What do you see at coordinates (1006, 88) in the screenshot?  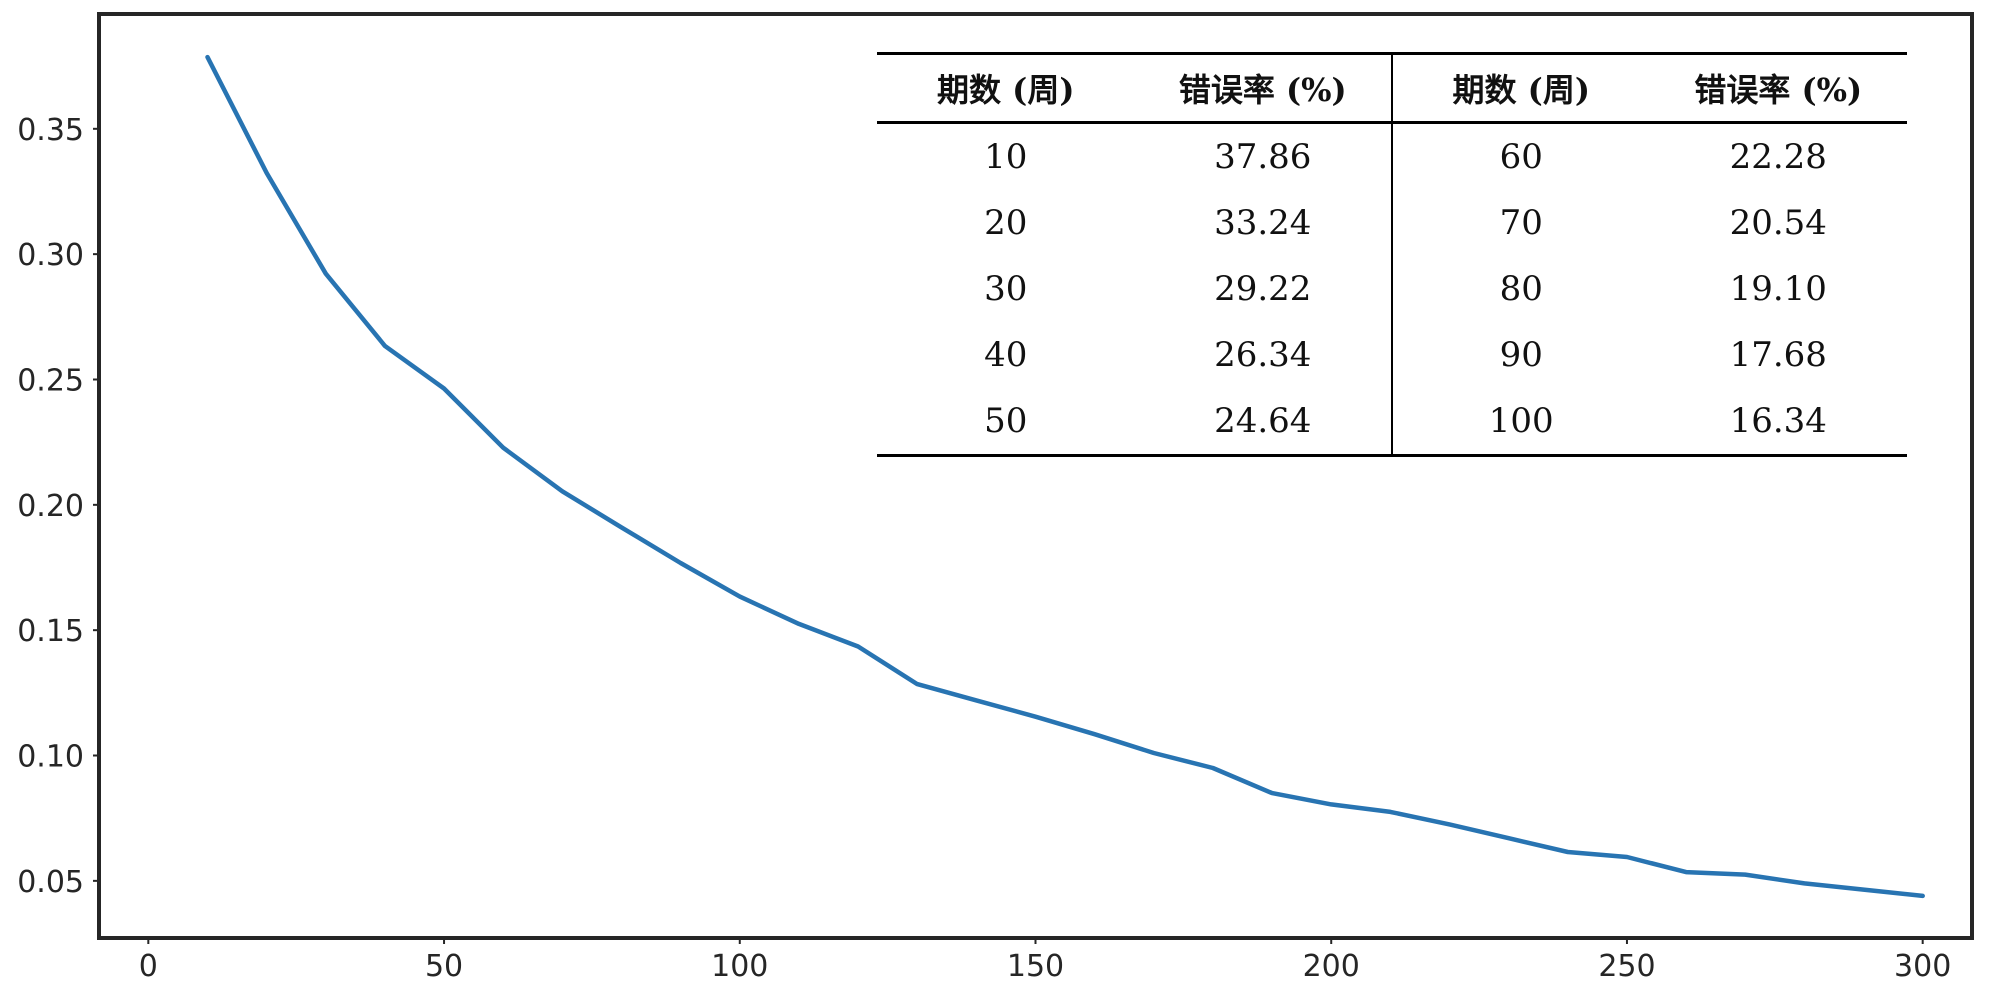 I see `table-header-period-1: 期数 (周)` at bounding box center [1006, 88].